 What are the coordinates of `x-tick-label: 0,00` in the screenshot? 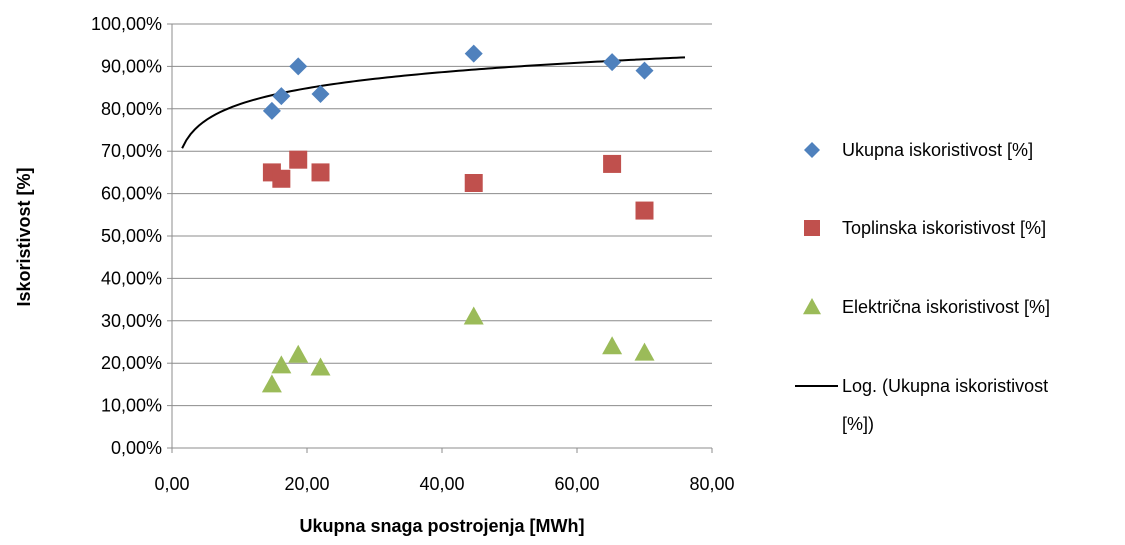 It's located at (171, 484).